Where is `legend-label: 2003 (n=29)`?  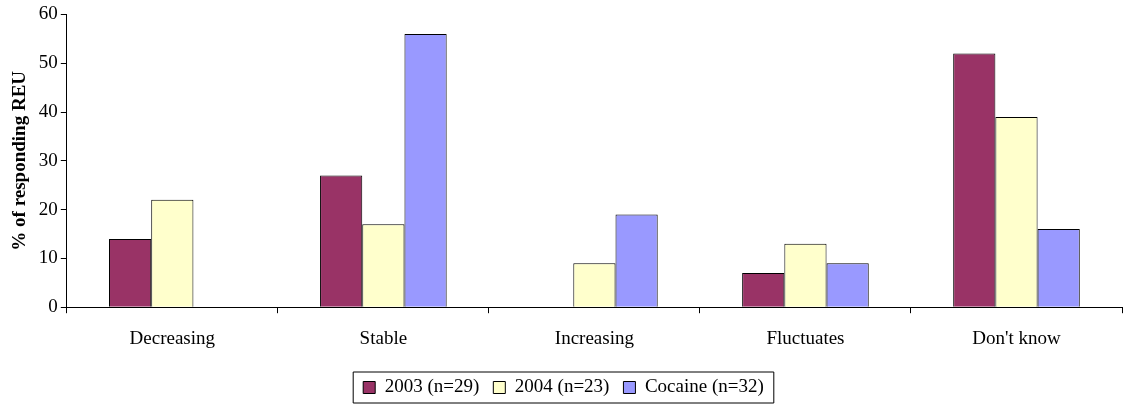
legend-label: 2003 (n=29) is located at coordinates (432, 386).